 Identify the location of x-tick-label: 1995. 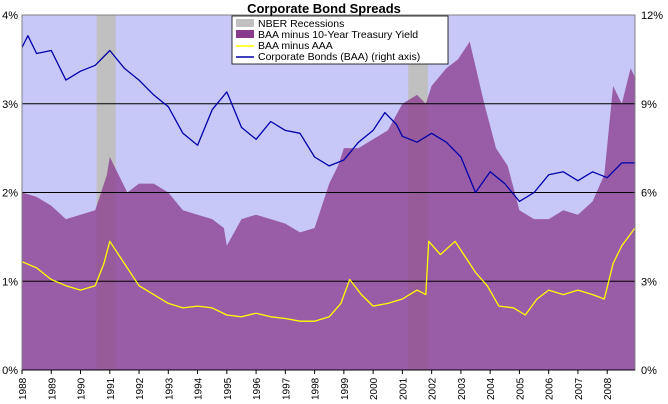
(228, 388).